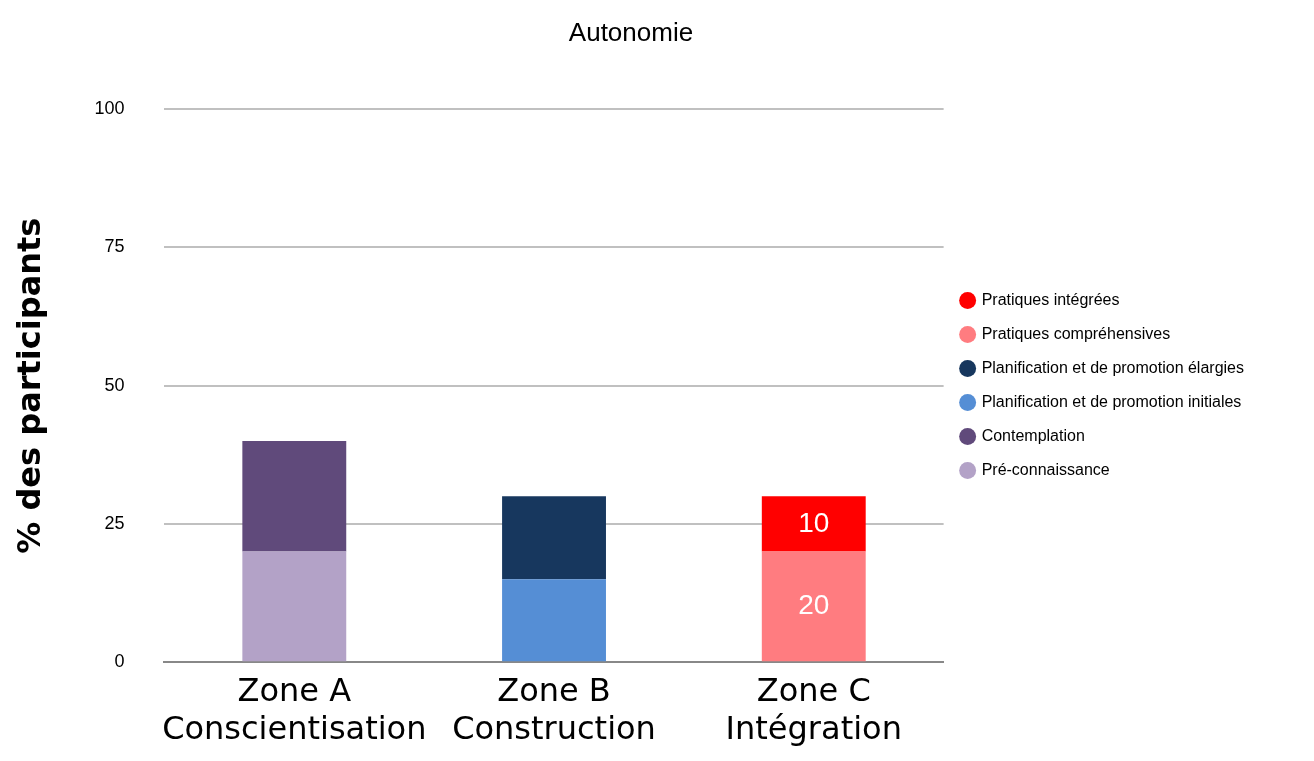 This screenshot has width=1314, height=761. Describe the element at coordinates (814, 605) in the screenshot. I see `data-label: 20` at that location.